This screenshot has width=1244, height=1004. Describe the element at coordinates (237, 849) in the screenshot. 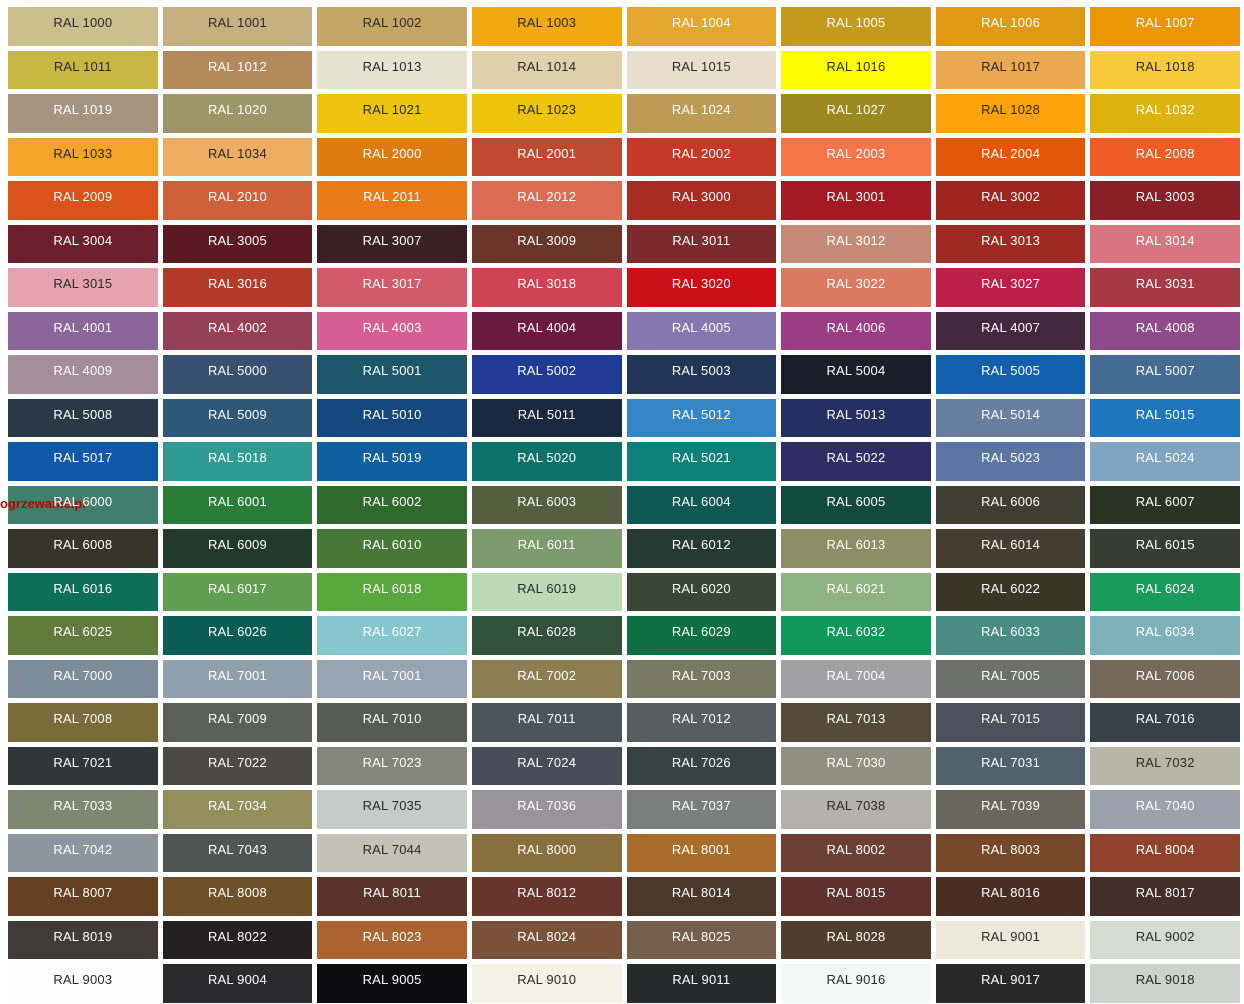

I see `ral-code-label: RAL 7043` at that location.